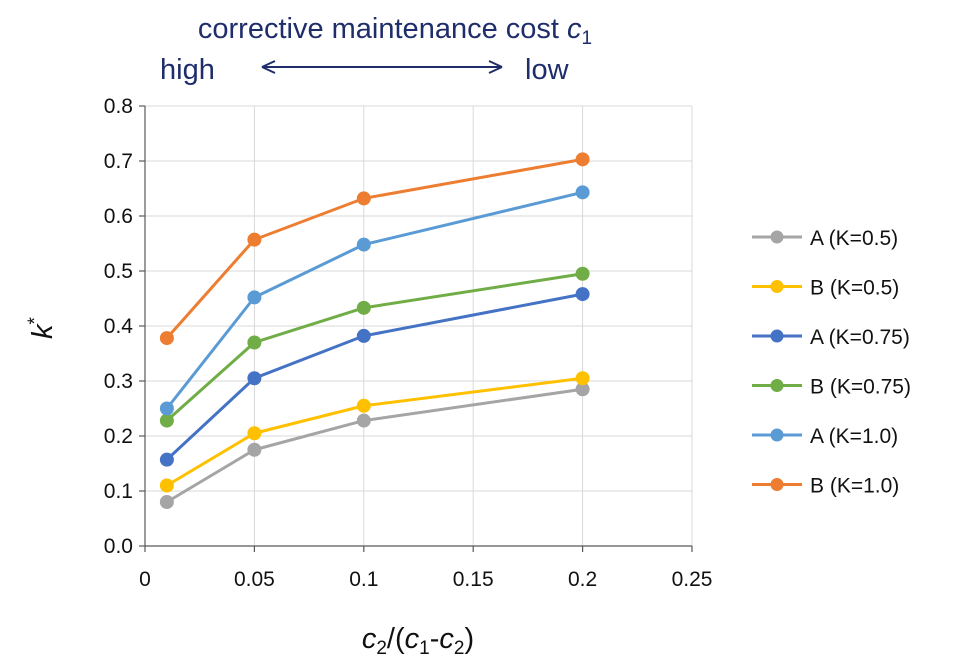 The image size is (977, 658). I want to click on annotation-title: corrective maintenance cost c1, so click(395, 31).